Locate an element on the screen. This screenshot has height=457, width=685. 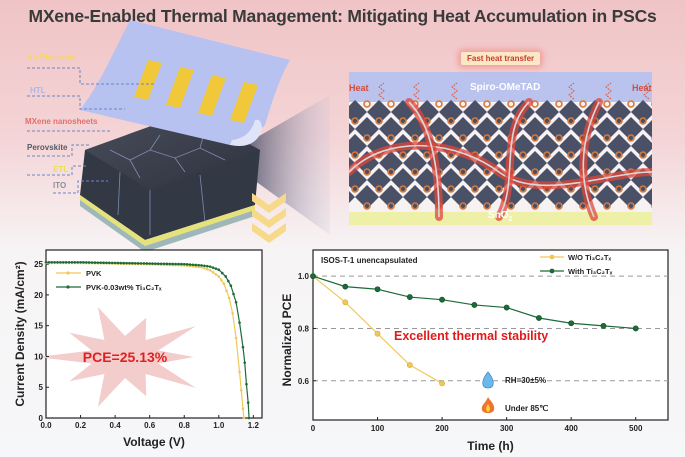
water-drop-icon is located at coordinates (488, 380).